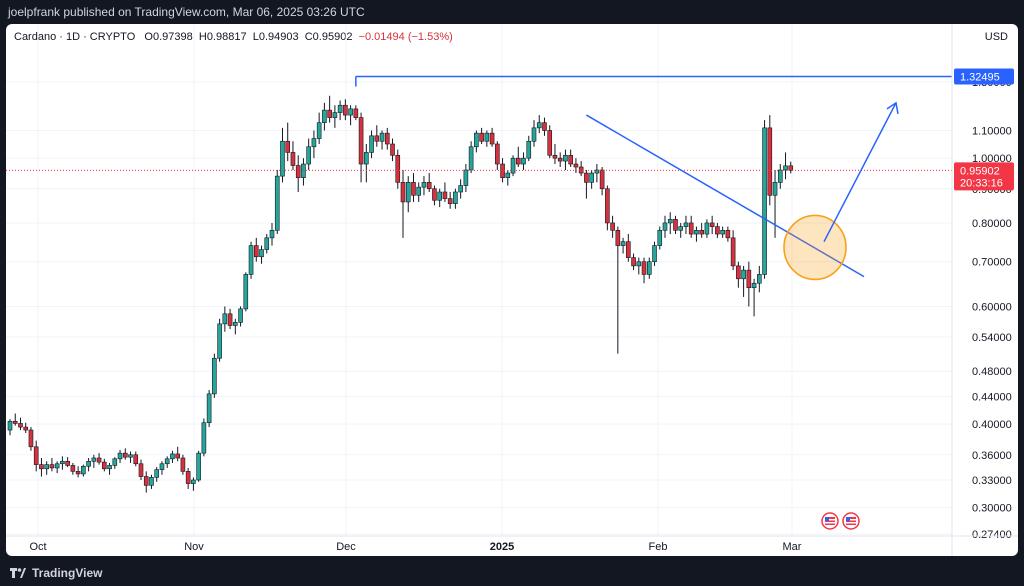  I want to click on price-tick-label: 0.70000, so click(992, 263).